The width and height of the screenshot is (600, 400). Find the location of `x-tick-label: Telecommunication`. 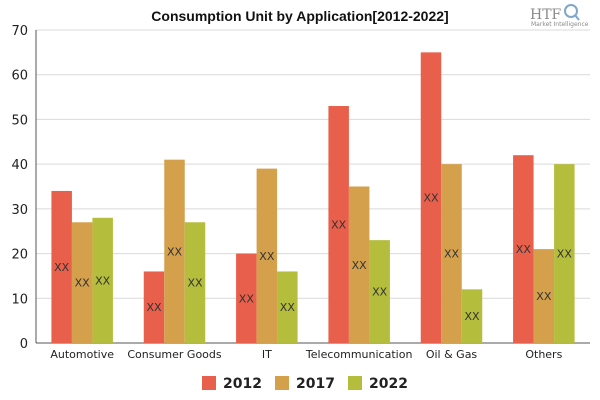

x-tick-label: Telecommunication is located at coordinates (359, 354).